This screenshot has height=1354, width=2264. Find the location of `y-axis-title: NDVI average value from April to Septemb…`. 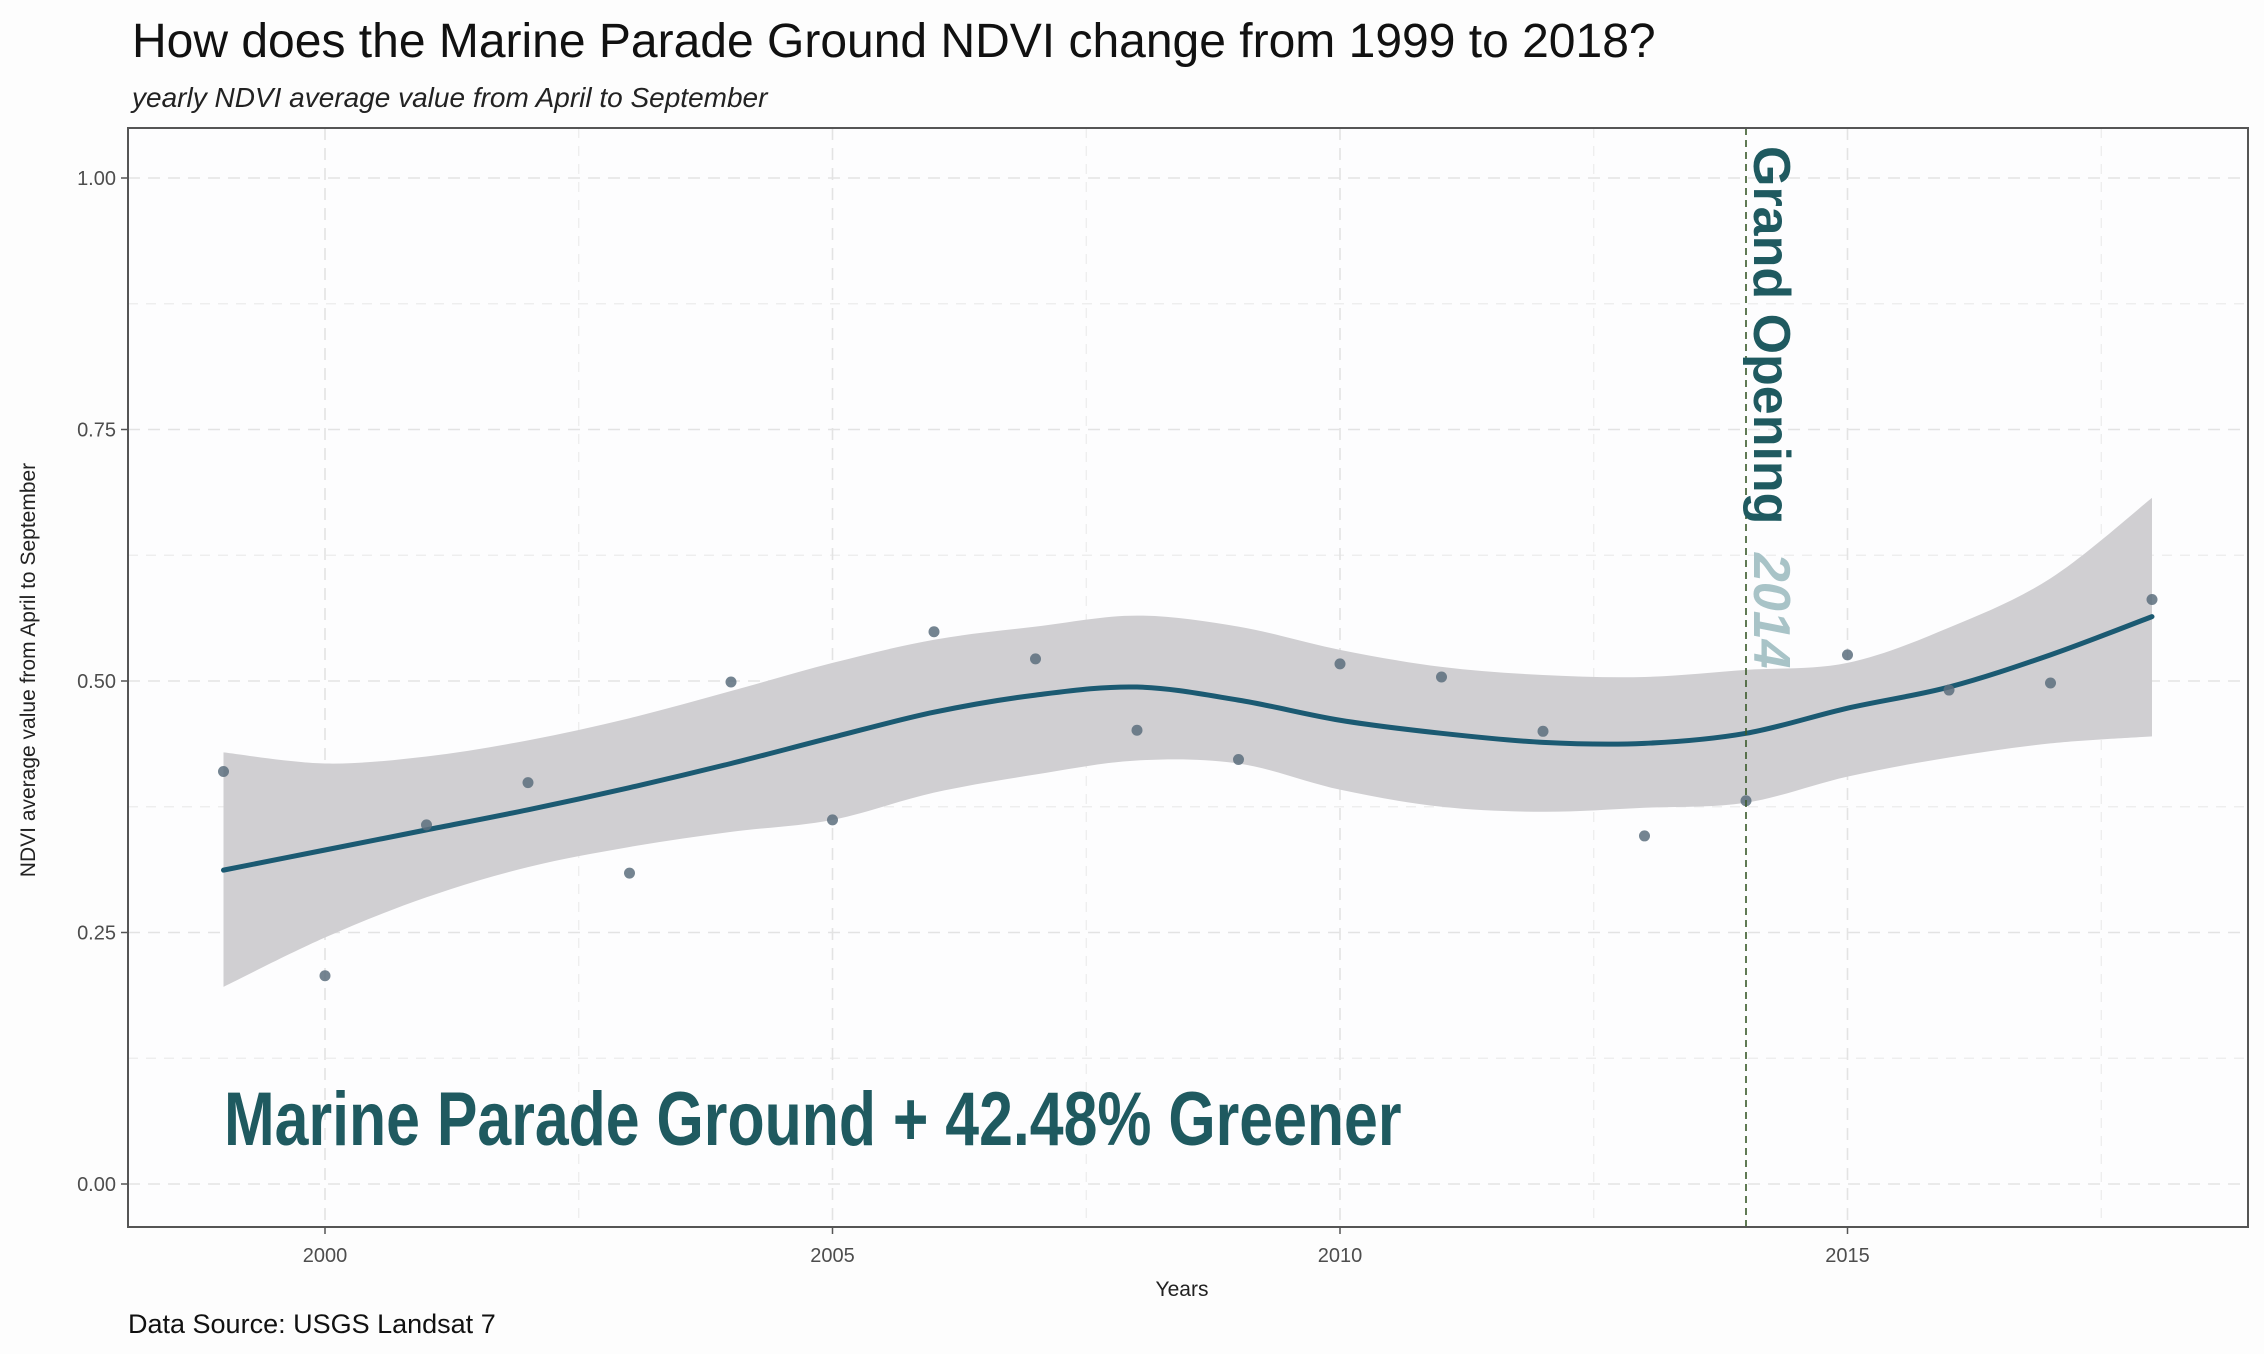

y-axis-title: NDVI average value from April to Septemb… is located at coordinates (28, 670).